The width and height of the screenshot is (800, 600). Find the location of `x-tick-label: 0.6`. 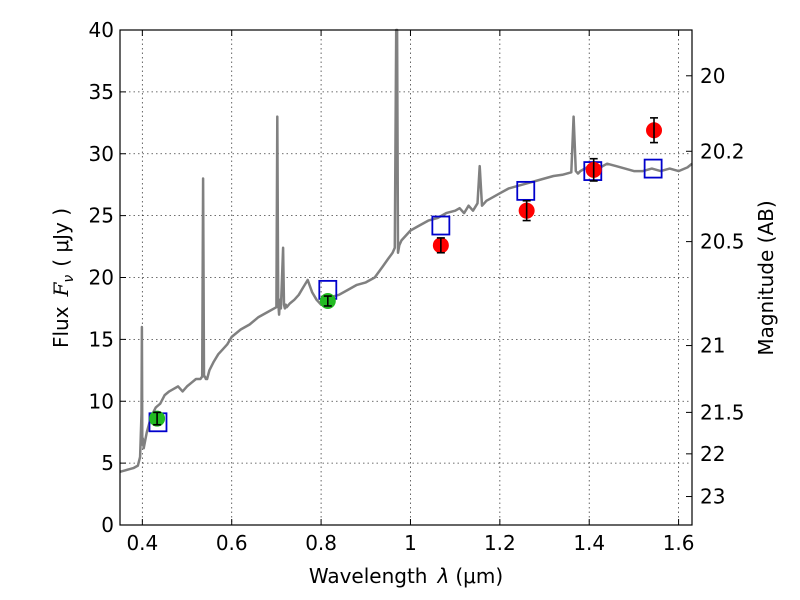

x-tick-label: 0.6 is located at coordinates (232, 543).